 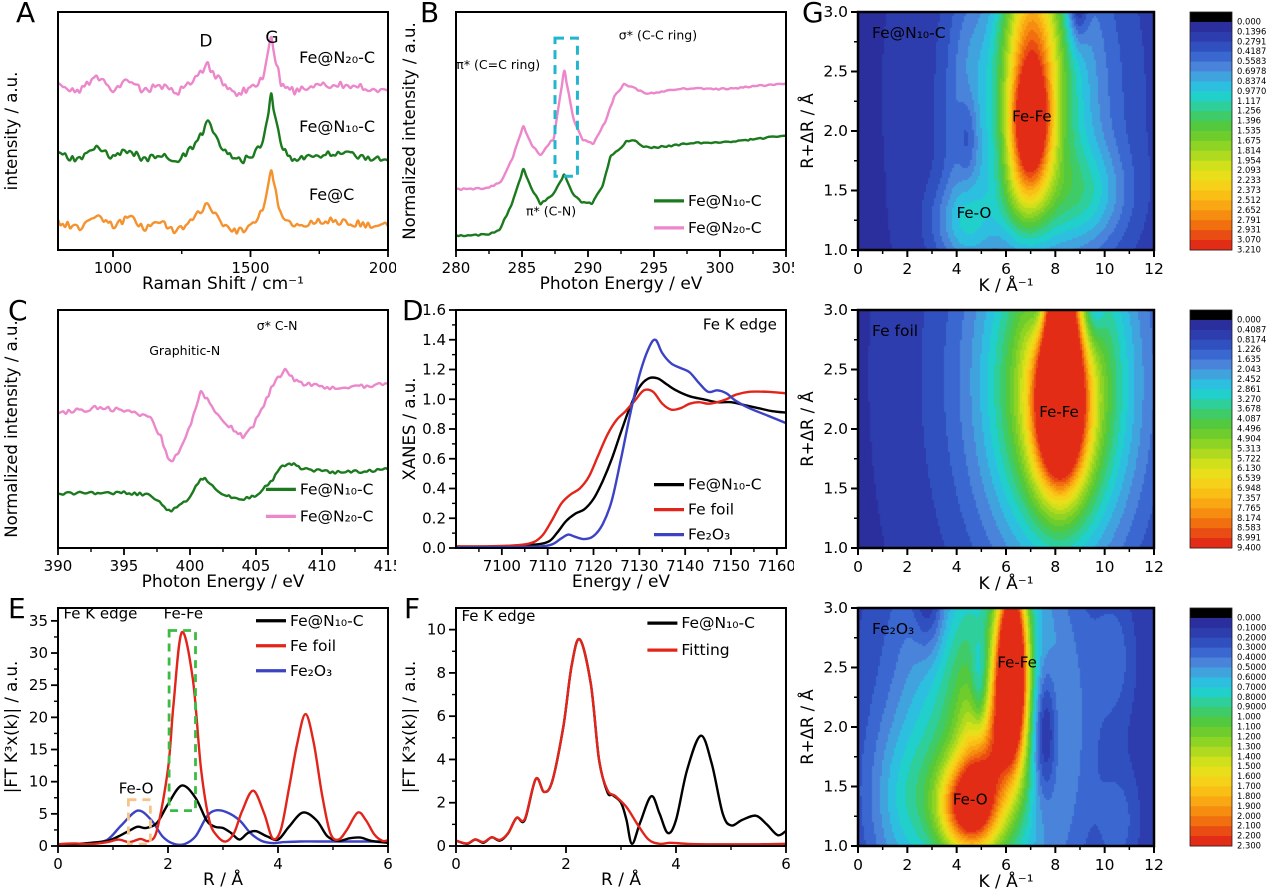 What do you see at coordinates (184, 613) in the screenshot?
I see `annotation: Fe-Fe` at bounding box center [184, 613].